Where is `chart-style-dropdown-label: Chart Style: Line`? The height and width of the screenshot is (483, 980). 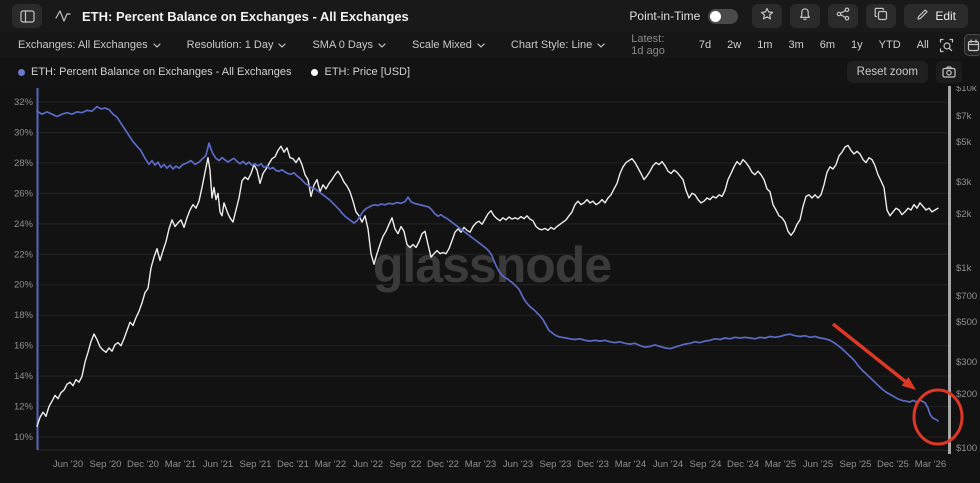
chart-style-dropdown-label: Chart Style: Line is located at coordinates (551, 45).